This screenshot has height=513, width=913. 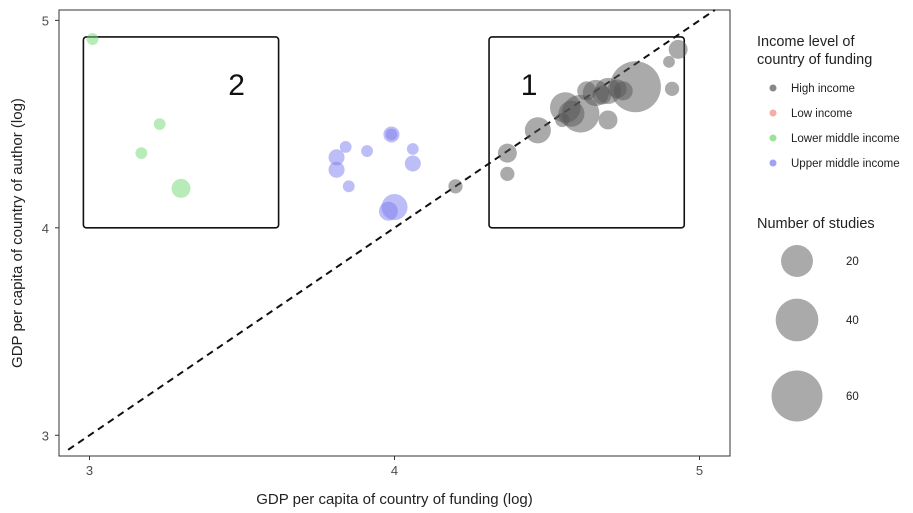 What do you see at coordinates (816, 224) in the screenshot?
I see `legend-size-title: Number of studies` at bounding box center [816, 224].